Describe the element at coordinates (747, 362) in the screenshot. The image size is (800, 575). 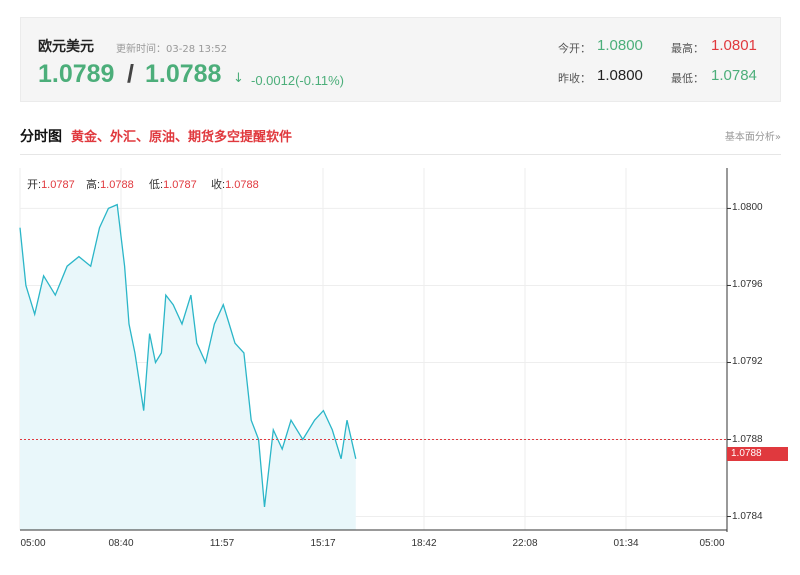
I see `y-tick-label: 1.0792` at that location.